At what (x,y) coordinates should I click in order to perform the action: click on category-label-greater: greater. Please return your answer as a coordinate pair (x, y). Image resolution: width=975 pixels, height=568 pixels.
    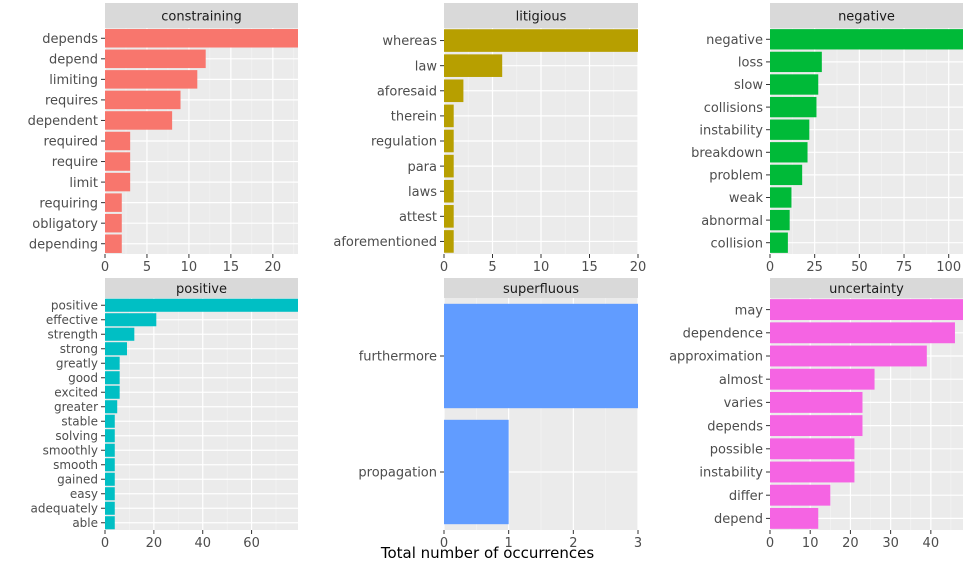
    Looking at the image, I should click on (76, 407).